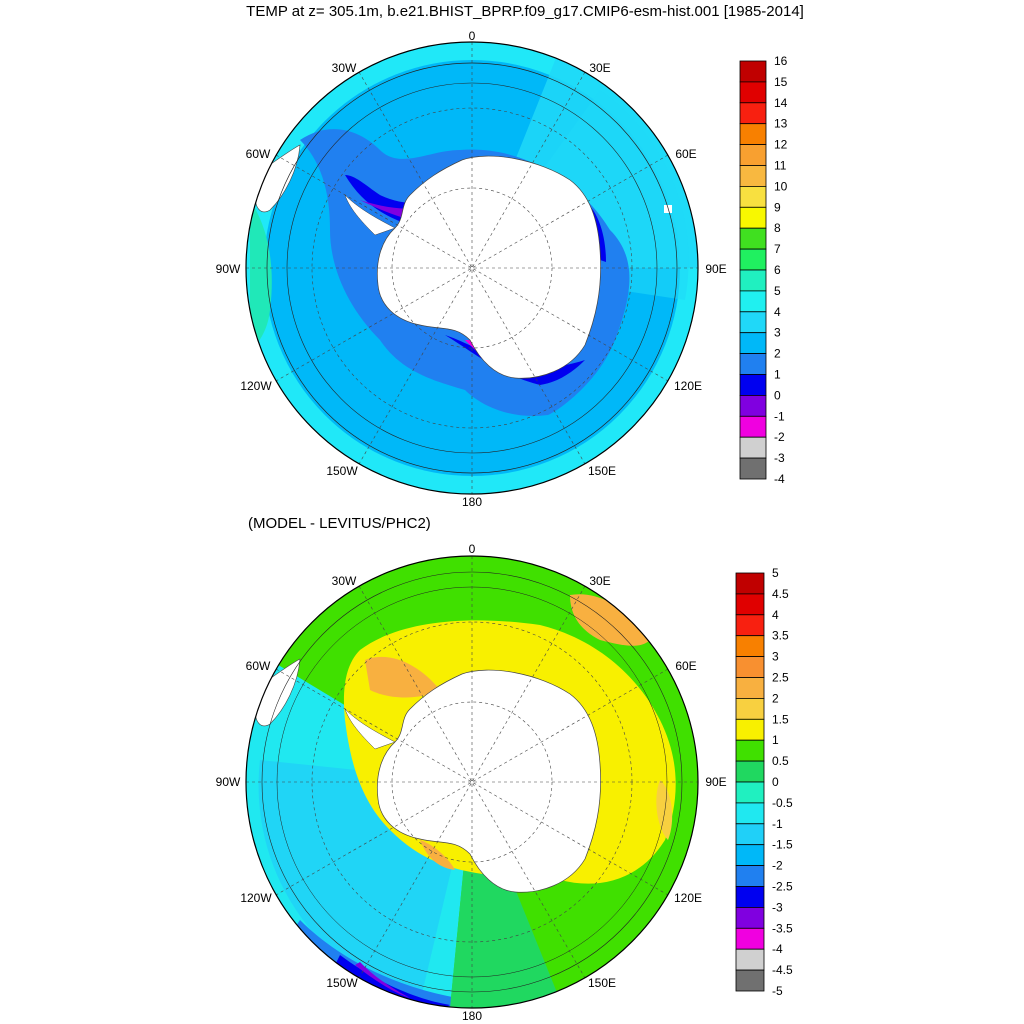  What do you see at coordinates (775, 615) in the screenshot?
I see `colorbar-label: 4` at bounding box center [775, 615].